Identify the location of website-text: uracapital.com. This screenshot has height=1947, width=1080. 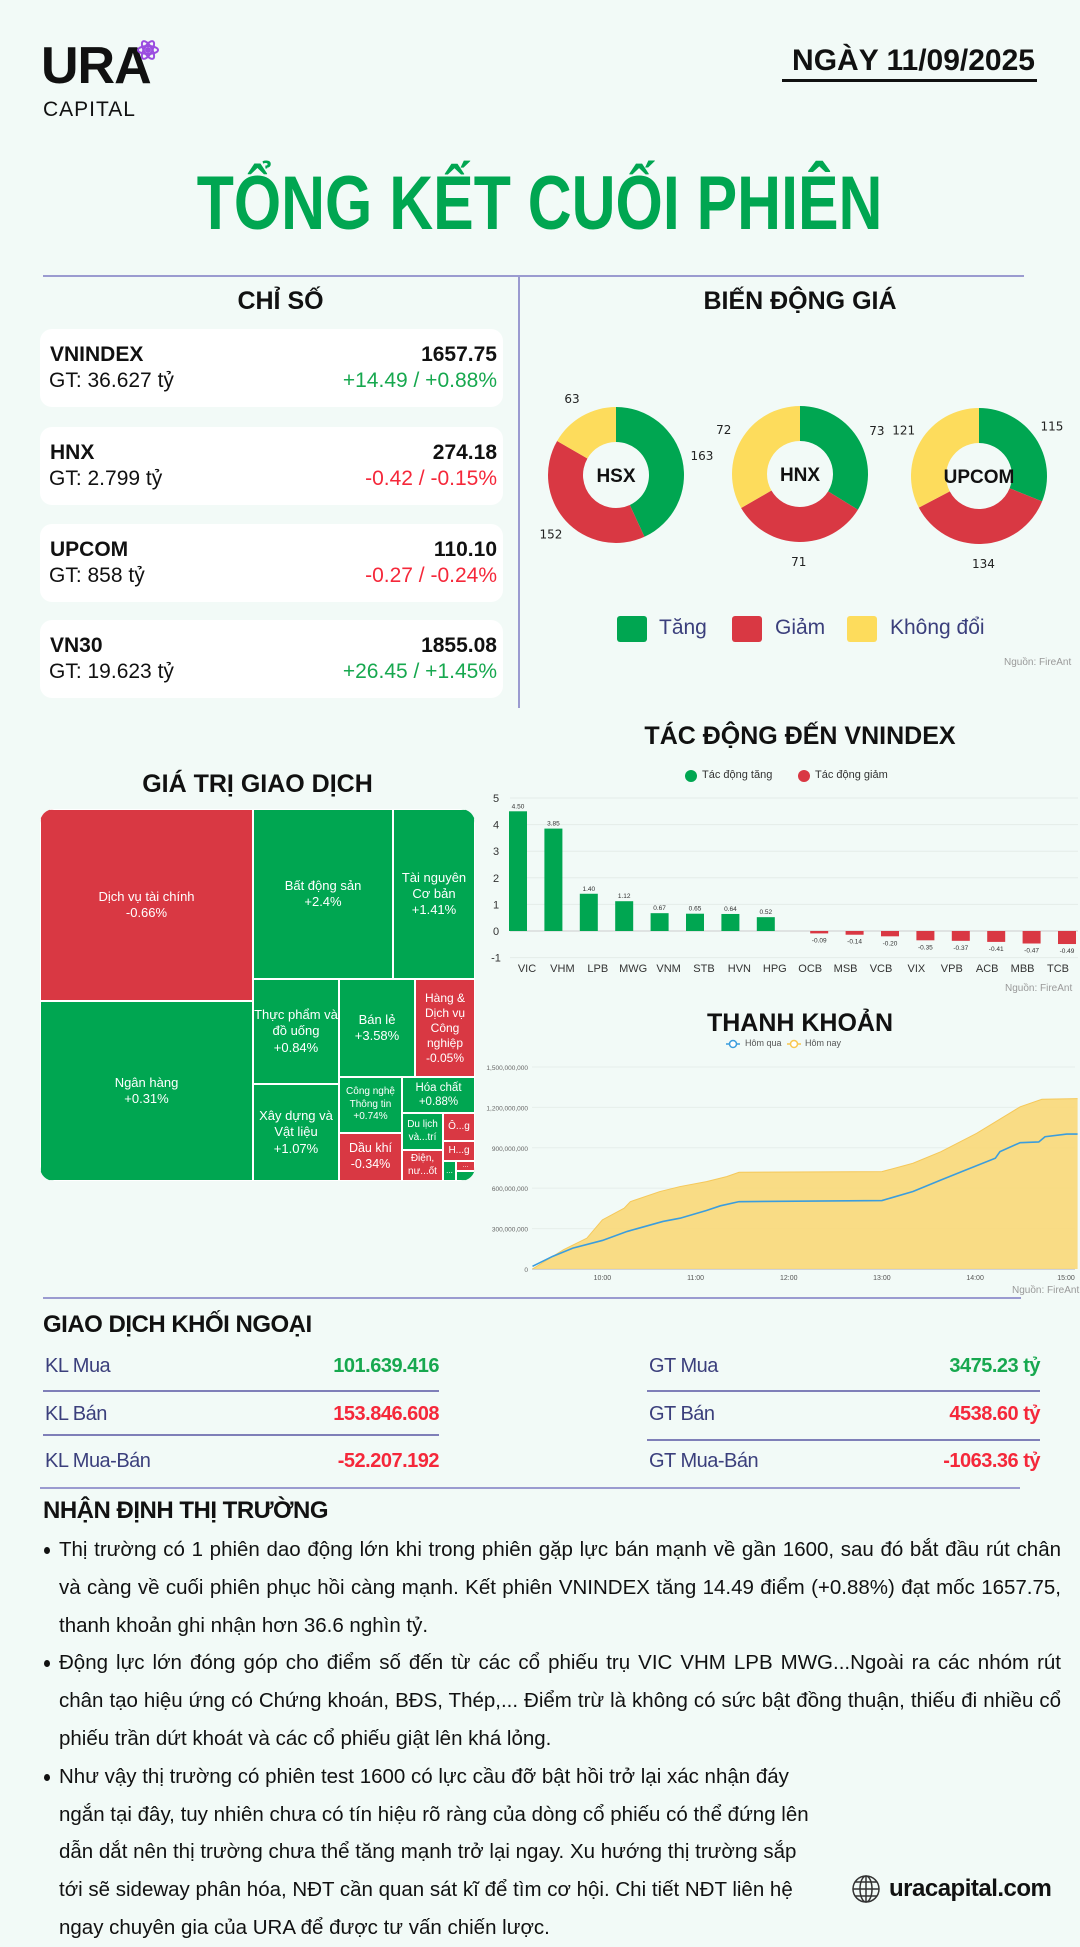
(970, 1888).